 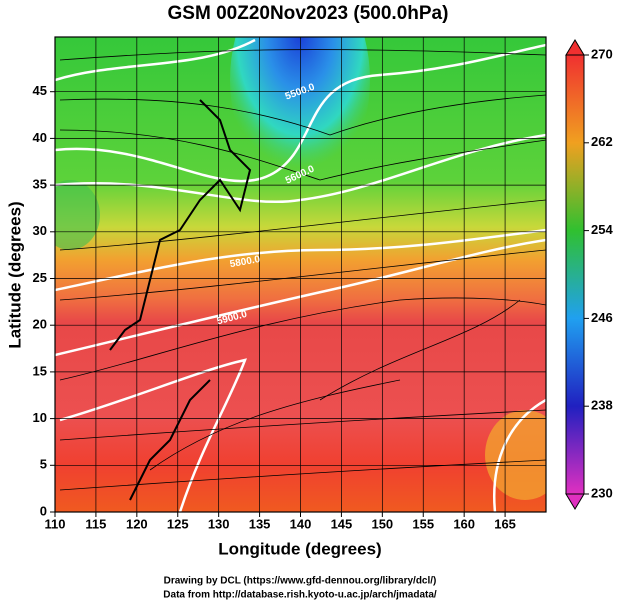 What do you see at coordinates (299, 548) in the screenshot?
I see `x-axis-label: Longitude (degrees)` at bounding box center [299, 548].